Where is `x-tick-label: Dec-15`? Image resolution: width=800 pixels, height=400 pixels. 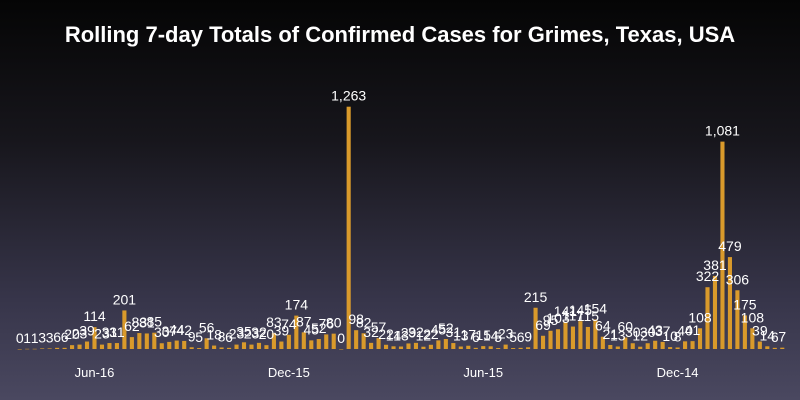 x-tick-label: Dec-15 is located at coordinates (289, 372).